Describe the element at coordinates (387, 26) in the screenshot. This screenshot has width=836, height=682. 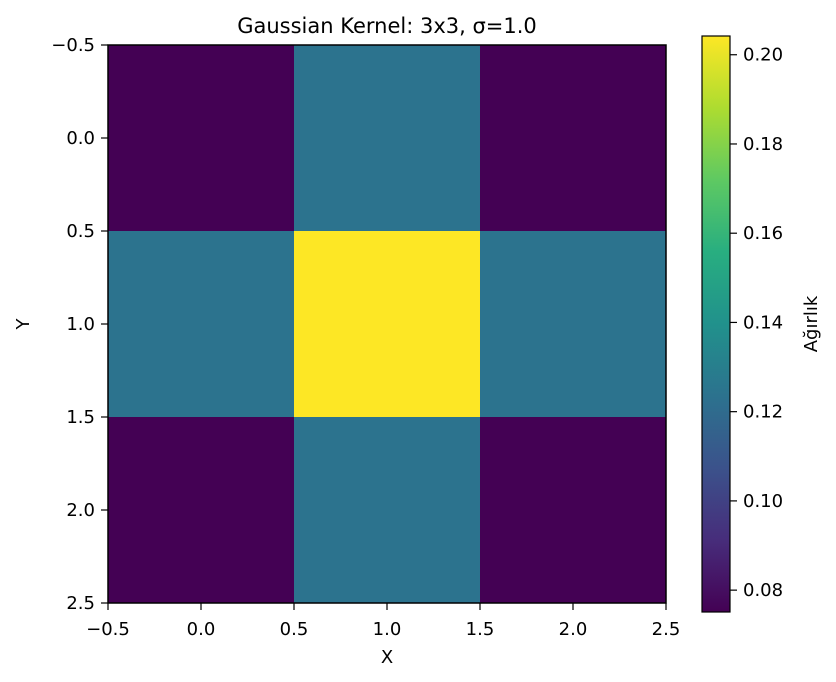
I see `chart-title: Gaussian Kernel: 3x3, σ=1.0` at that location.